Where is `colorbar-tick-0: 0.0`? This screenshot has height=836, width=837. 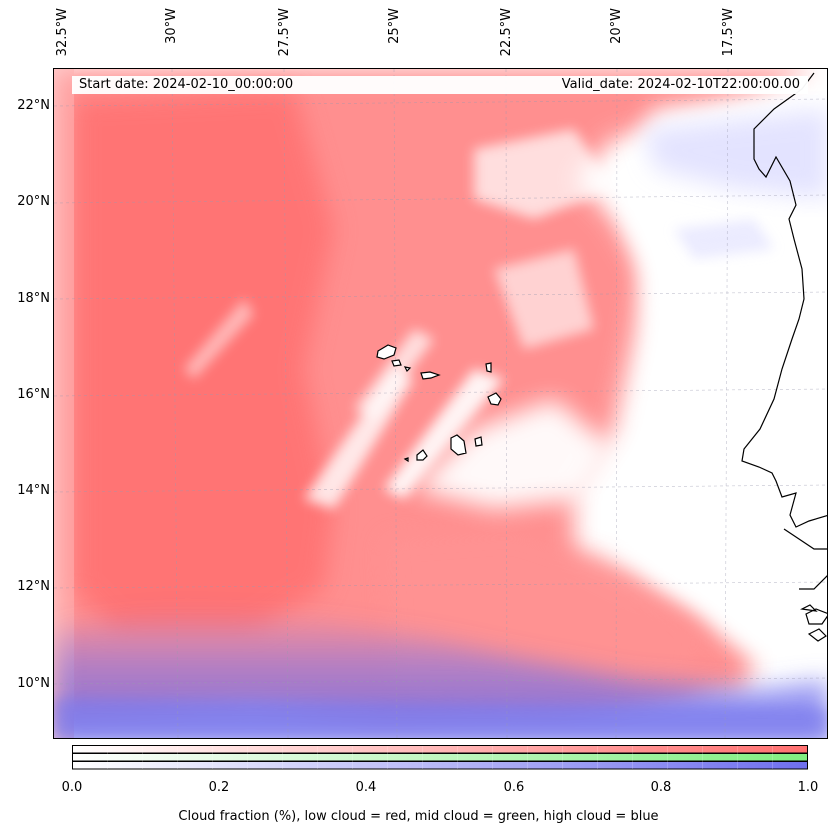 colorbar-tick-0: 0.0 is located at coordinates (72, 787).